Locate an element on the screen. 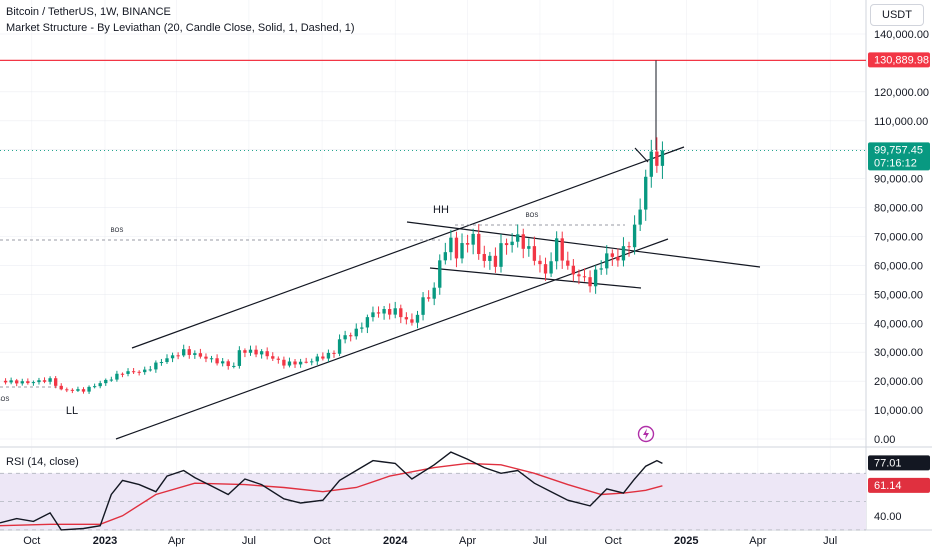 This screenshot has width=932, height=550. y-tick-label: 0.00 is located at coordinates (884, 440).